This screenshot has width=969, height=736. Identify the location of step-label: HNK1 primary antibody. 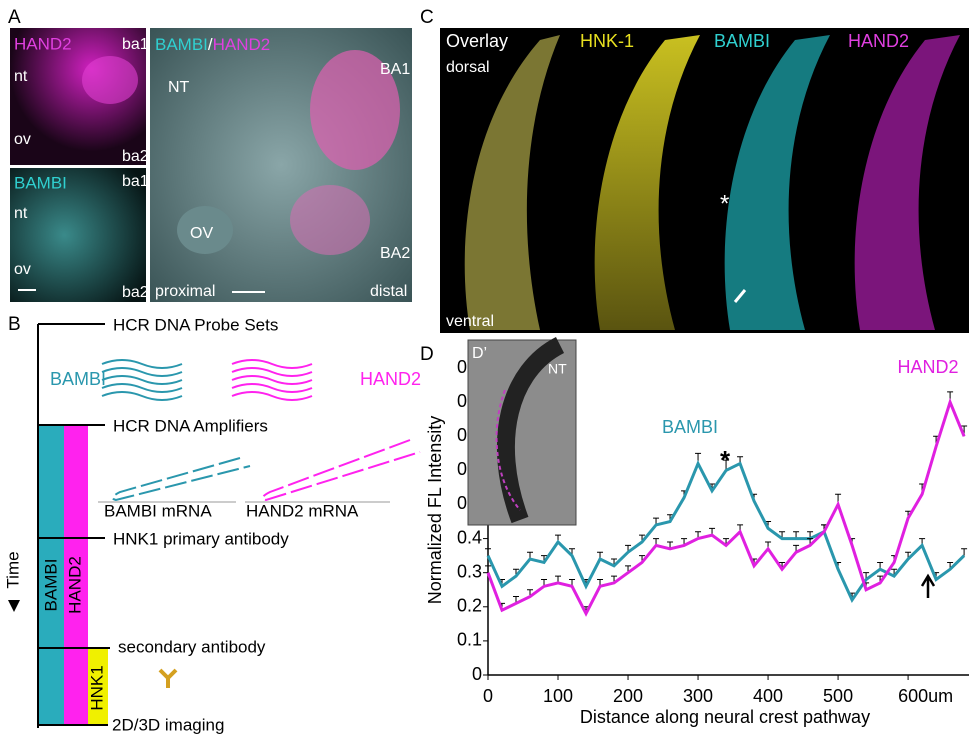
(201, 538).